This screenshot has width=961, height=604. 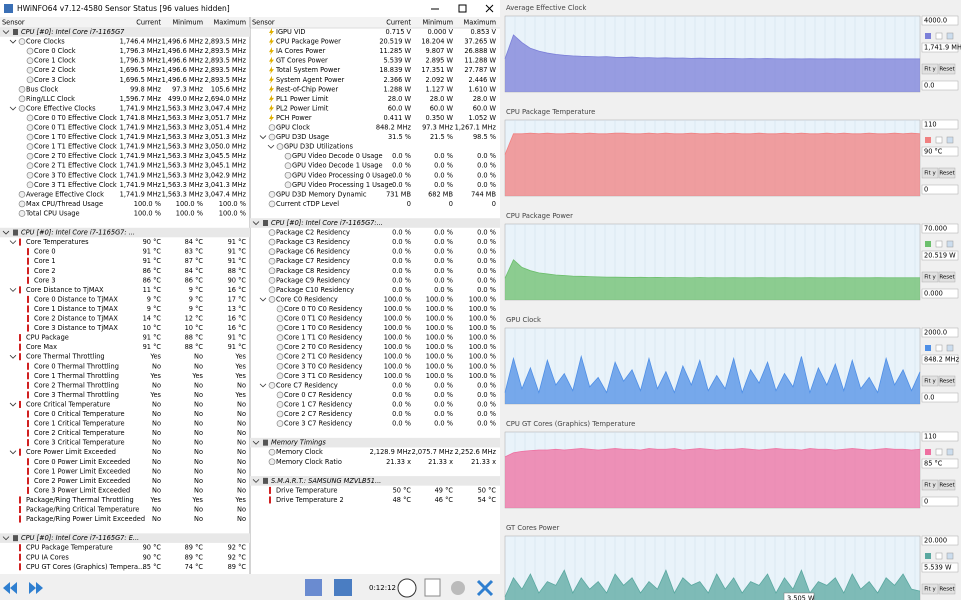 I want to click on network-button, so click(x=343, y=587).